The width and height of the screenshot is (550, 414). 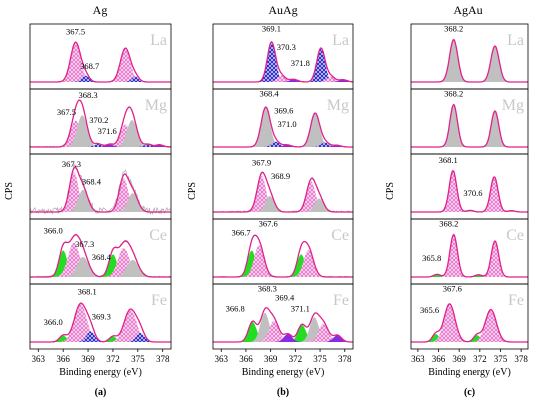 I want to click on spectrum-panel: Mg 368.4 369.6 371.0, so click(x=283, y=121).